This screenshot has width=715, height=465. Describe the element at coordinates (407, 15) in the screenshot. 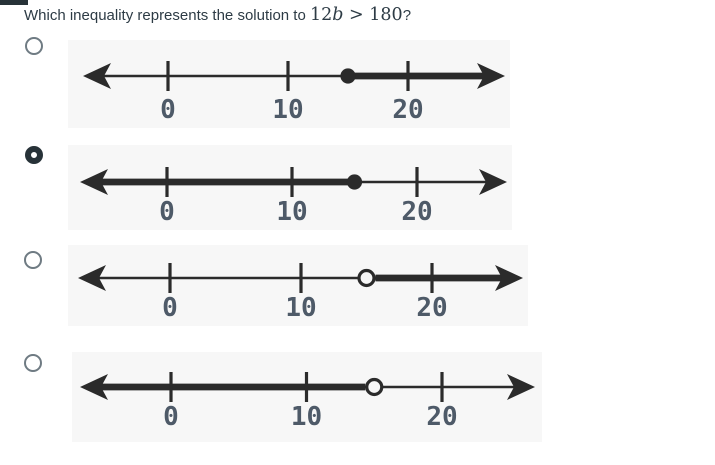

I see `question-suffix: ?` at that location.